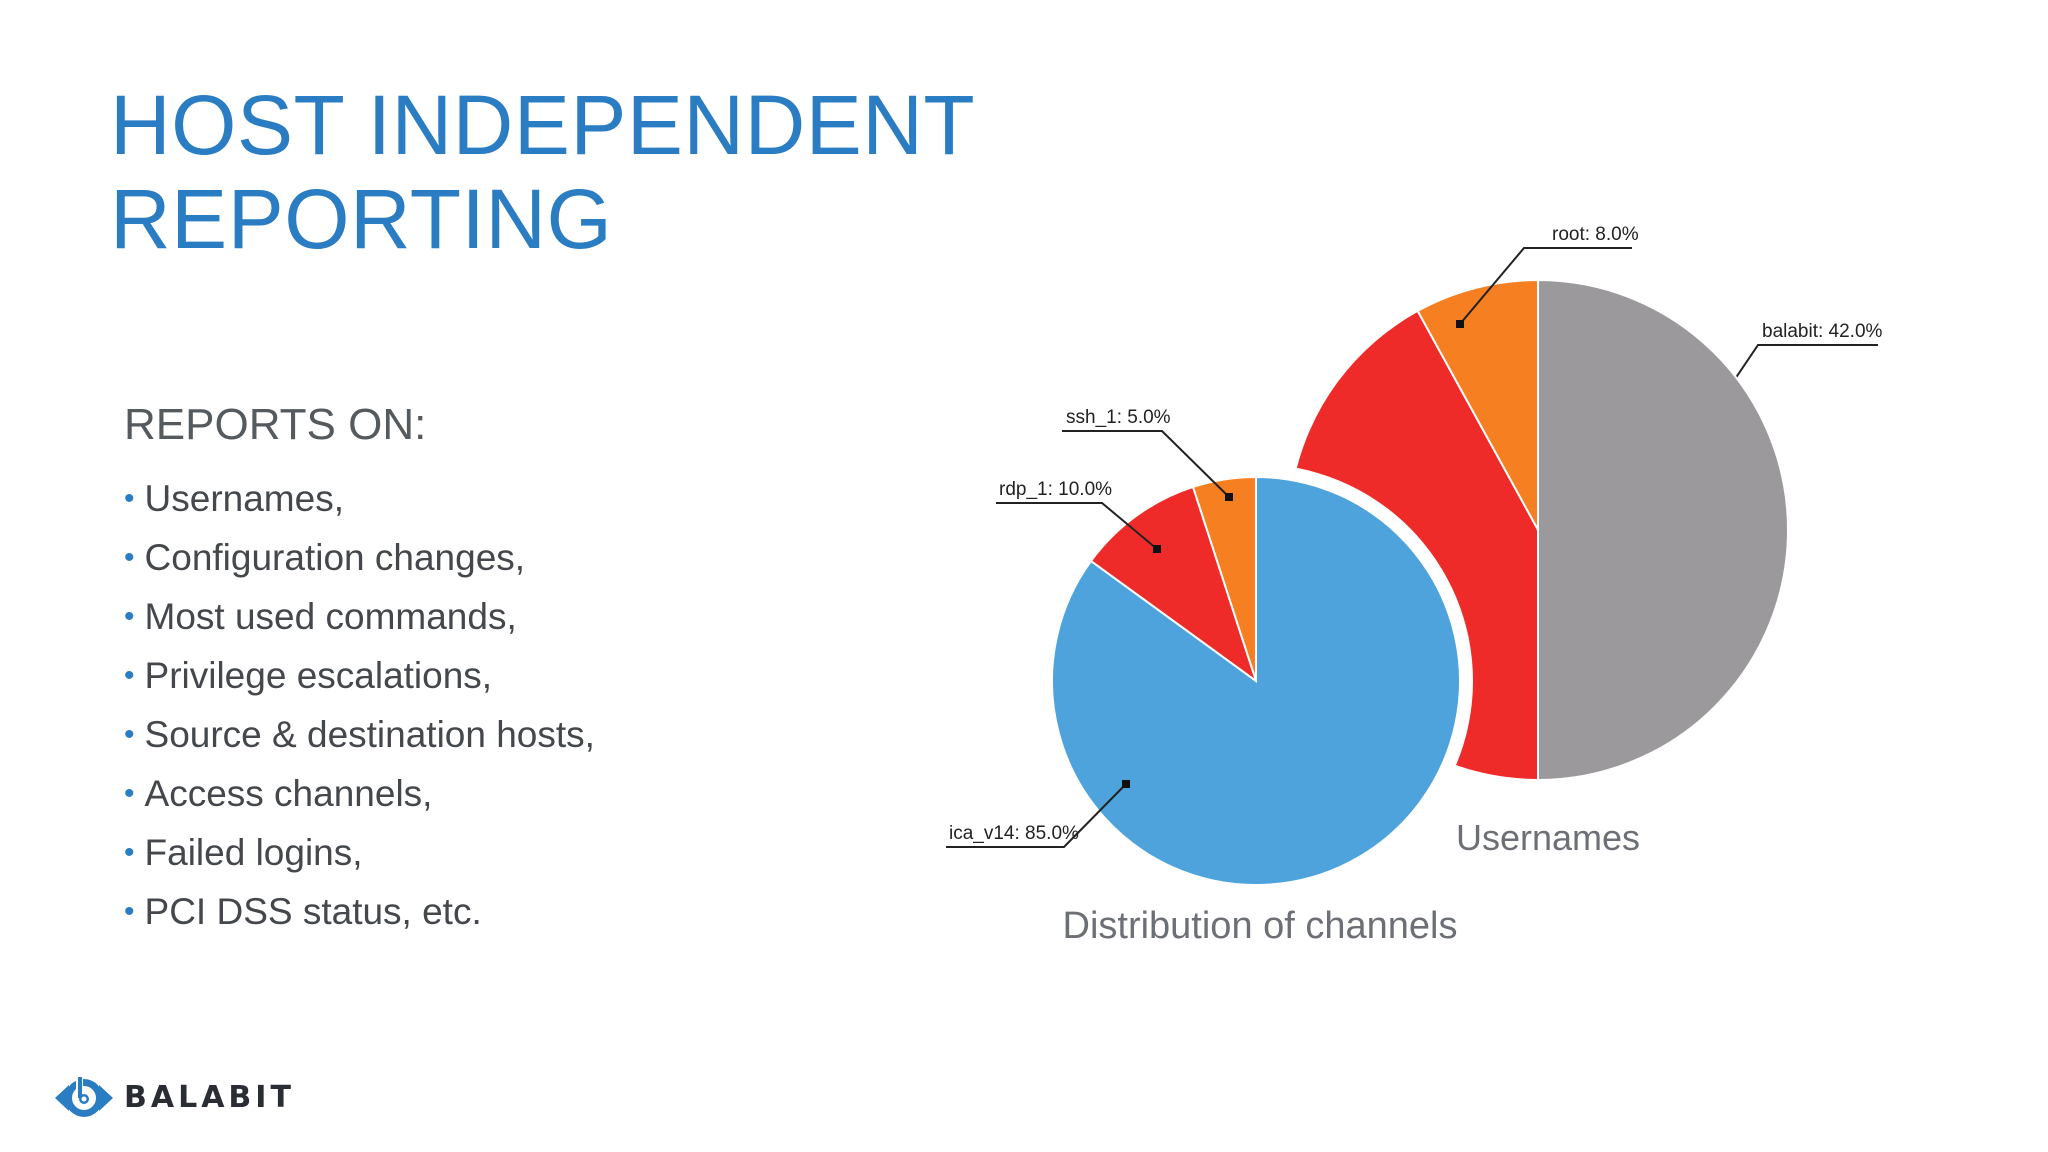 This screenshot has width=2048, height=1152. I want to click on bullet-item: • Privilege escalations,, so click(359, 678).